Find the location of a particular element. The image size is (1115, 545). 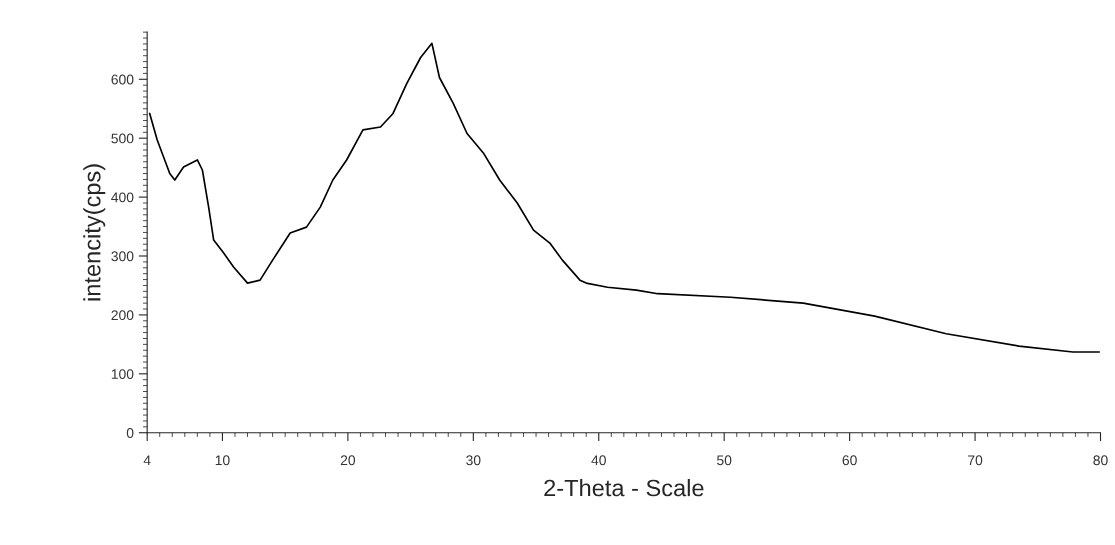

x-tick-label: 20 is located at coordinates (348, 460).